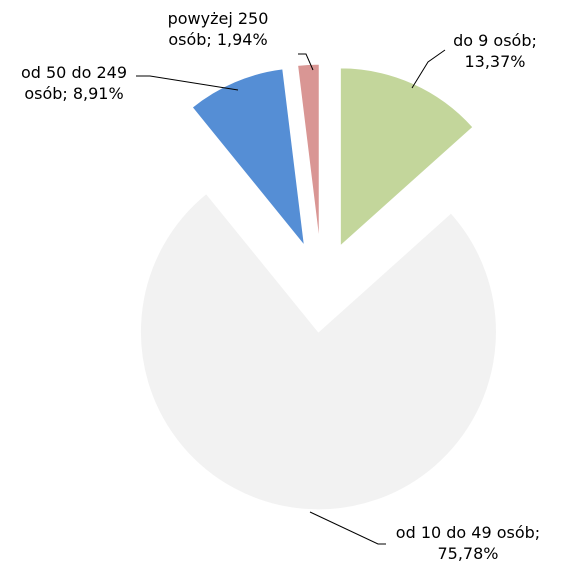 Image resolution: width=566 pixels, height=572 pixels. Describe the element at coordinates (218, 29) in the screenshot. I see `data-label: powyżej 250 osób; 1,94%` at that location.